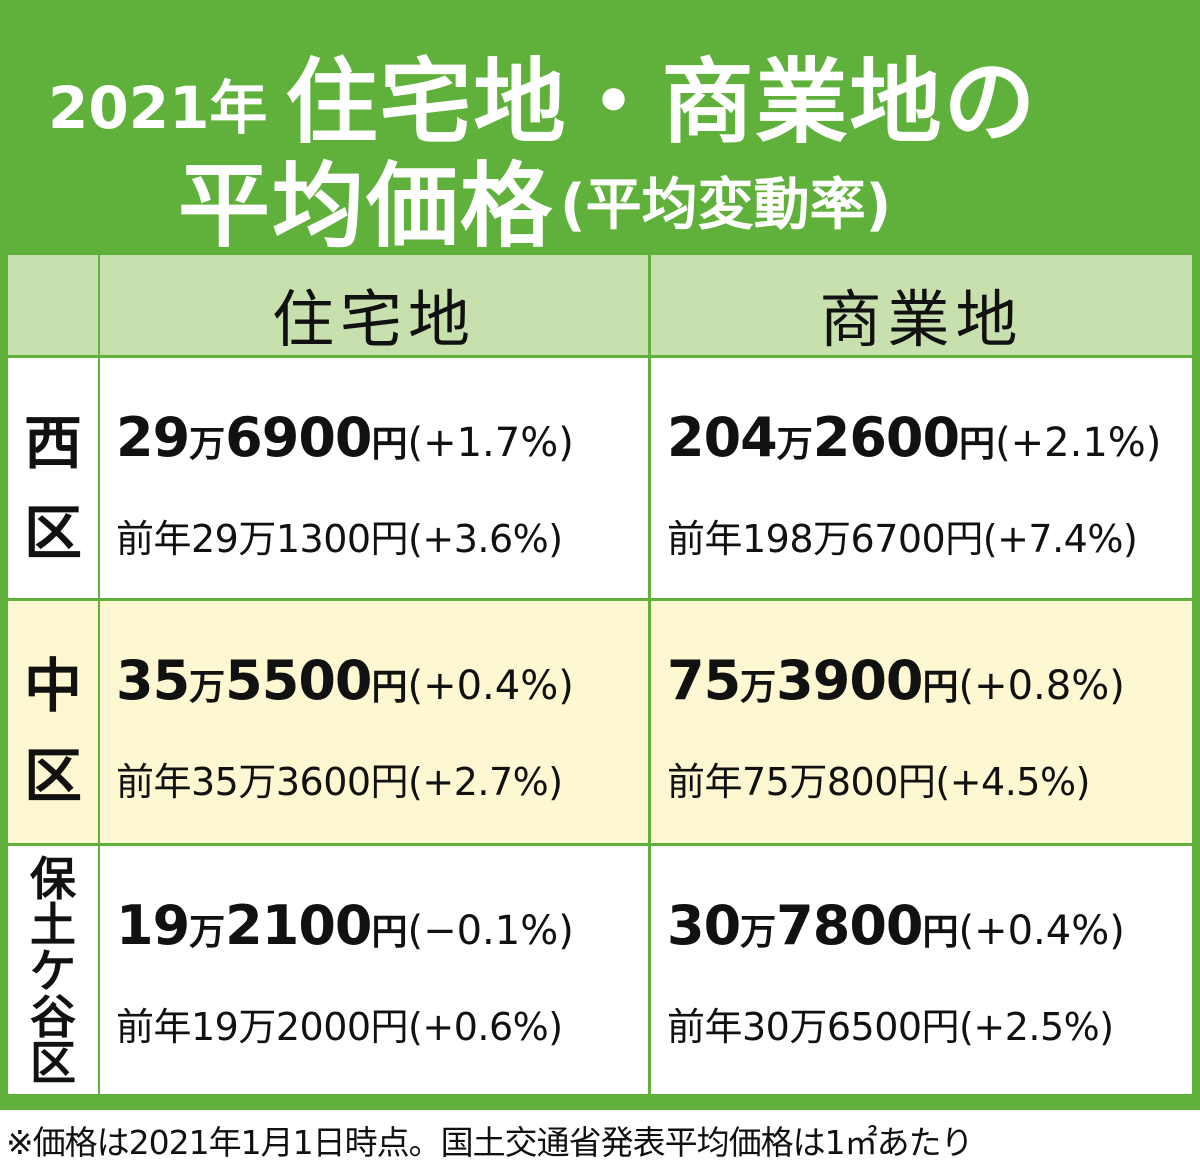 The height and width of the screenshot is (1171, 1200). Describe the element at coordinates (158, 108) in the screenshot. I see `title-year: 2021年` at that location.